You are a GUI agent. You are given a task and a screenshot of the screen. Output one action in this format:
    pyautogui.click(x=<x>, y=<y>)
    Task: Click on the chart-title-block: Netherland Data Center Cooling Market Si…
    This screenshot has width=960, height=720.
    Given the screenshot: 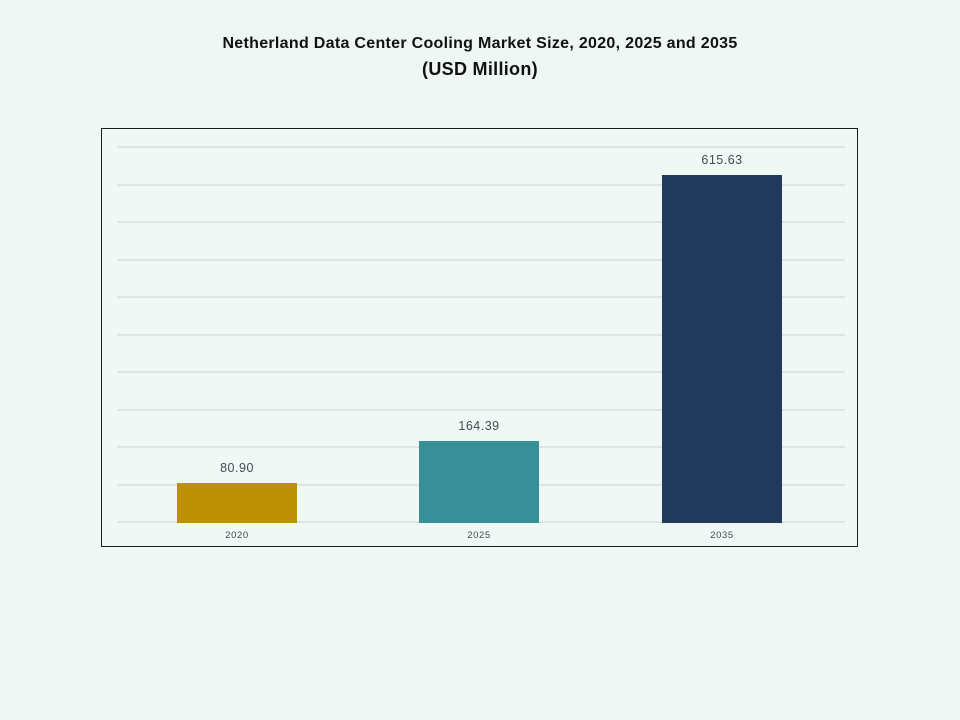 What is the action you would take?
    pyautogui.click(x=480, y=57)
    